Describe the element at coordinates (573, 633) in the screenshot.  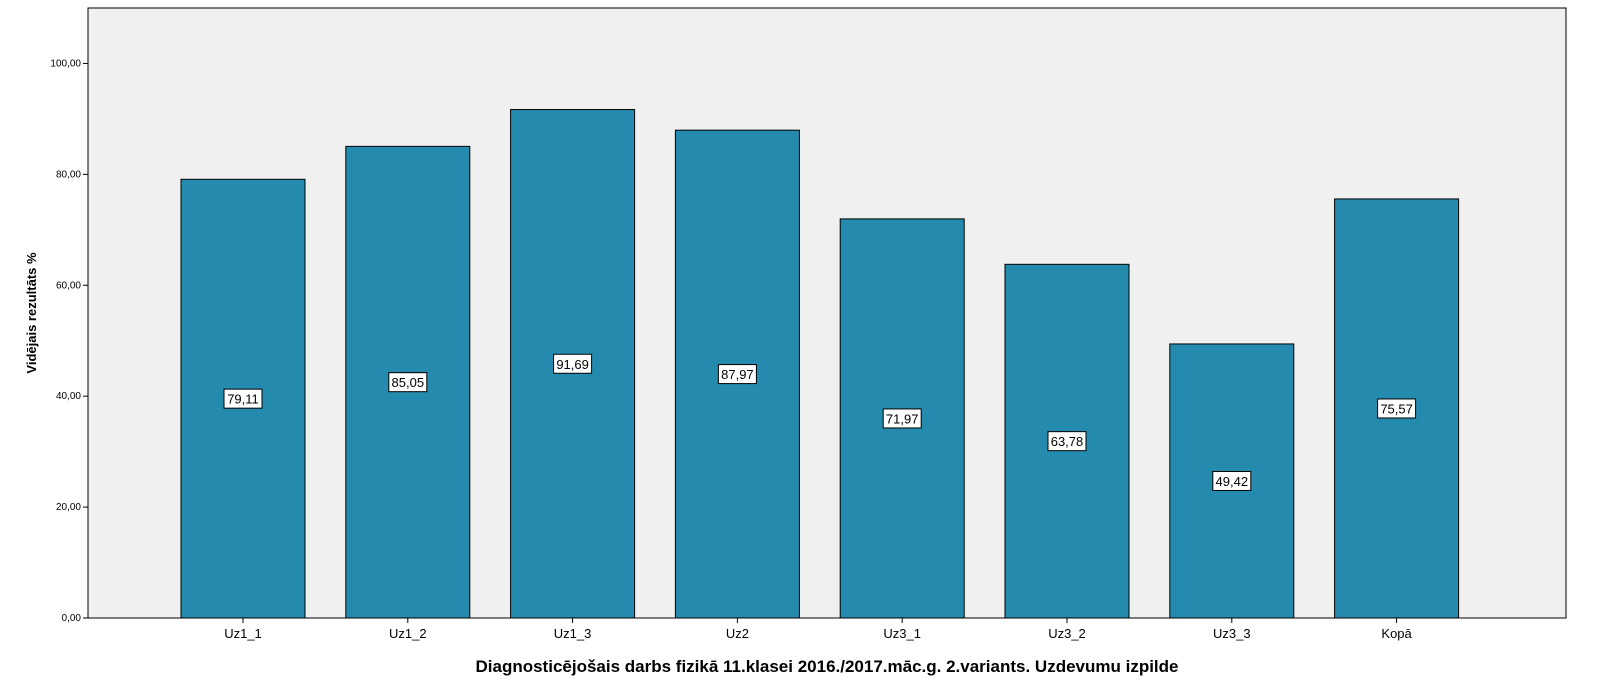
I see `x-tick-label: Uz1_3` at that location.